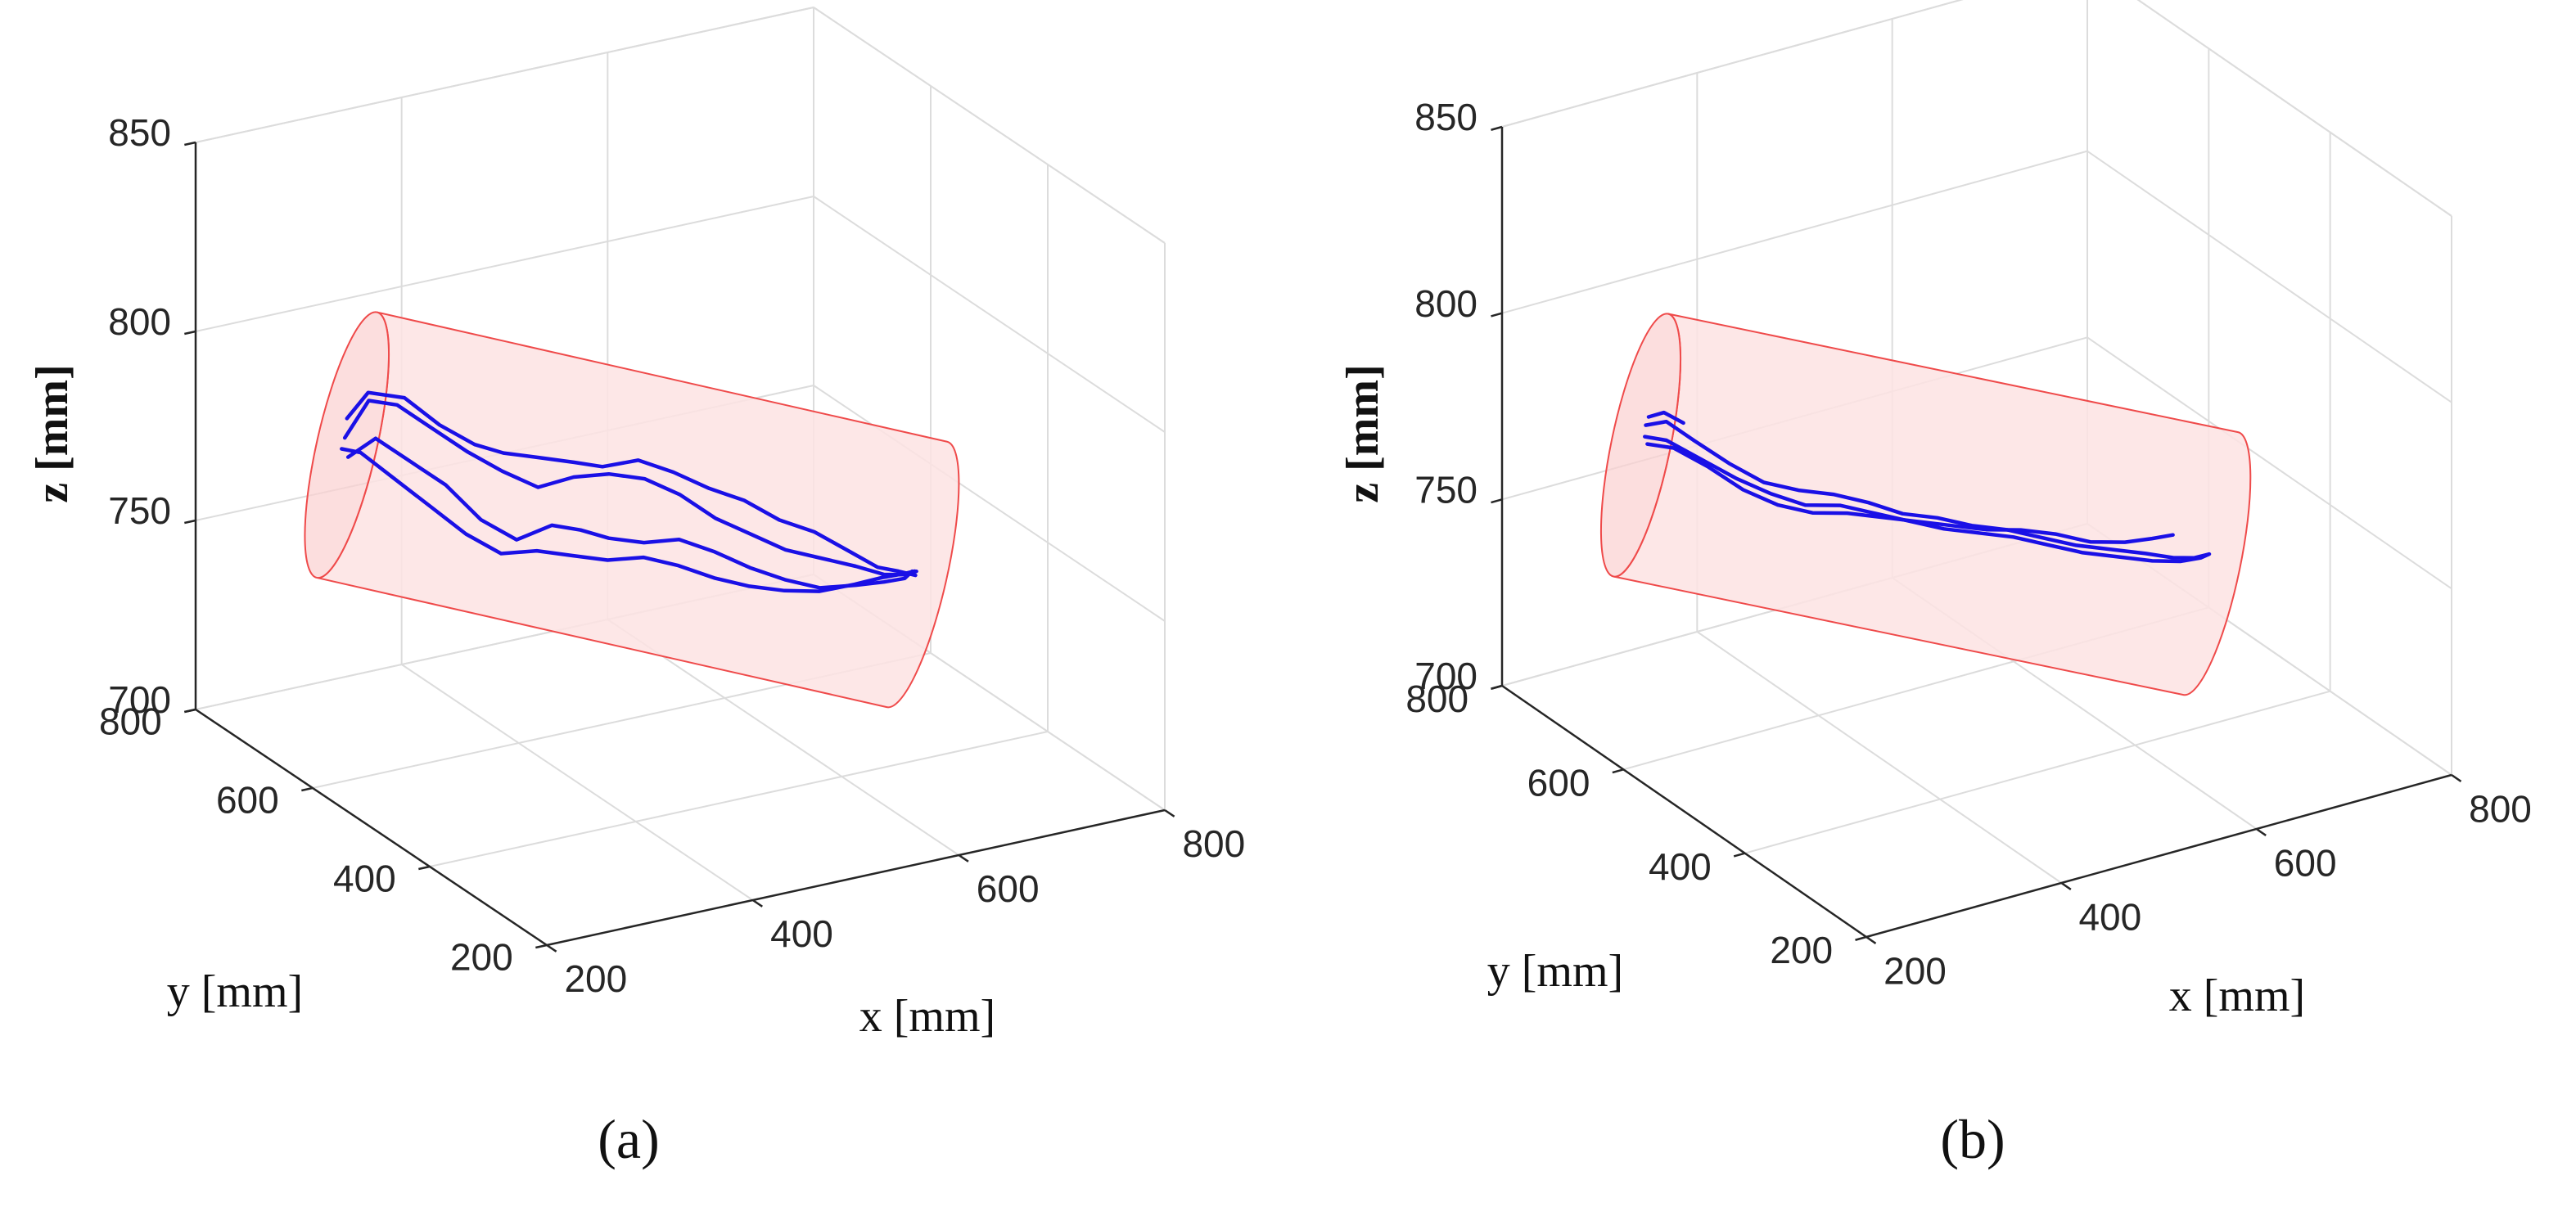 This screenshot has height=1207, width=2576. What do you see at coordinates (2305, 862) in the screenshot?
I see `panel-b-x-tick-label: 600` at bounding box center [2305, 862].